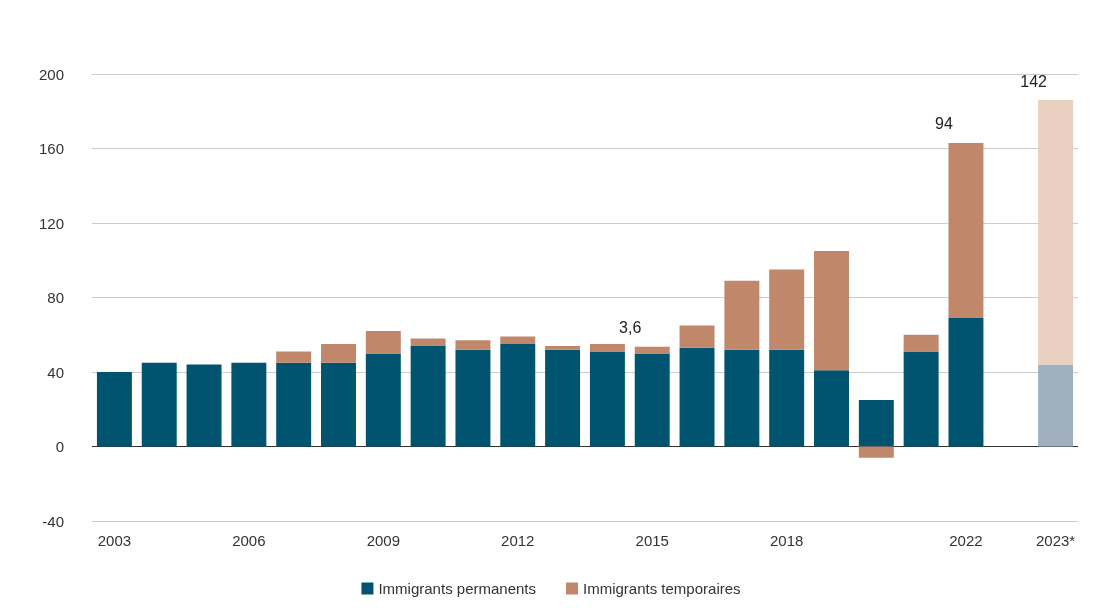  What do you see at coordinates (966, 540) in the screenshot?
I see `x-tick-label: 2022` at bounding box center [966, 540].